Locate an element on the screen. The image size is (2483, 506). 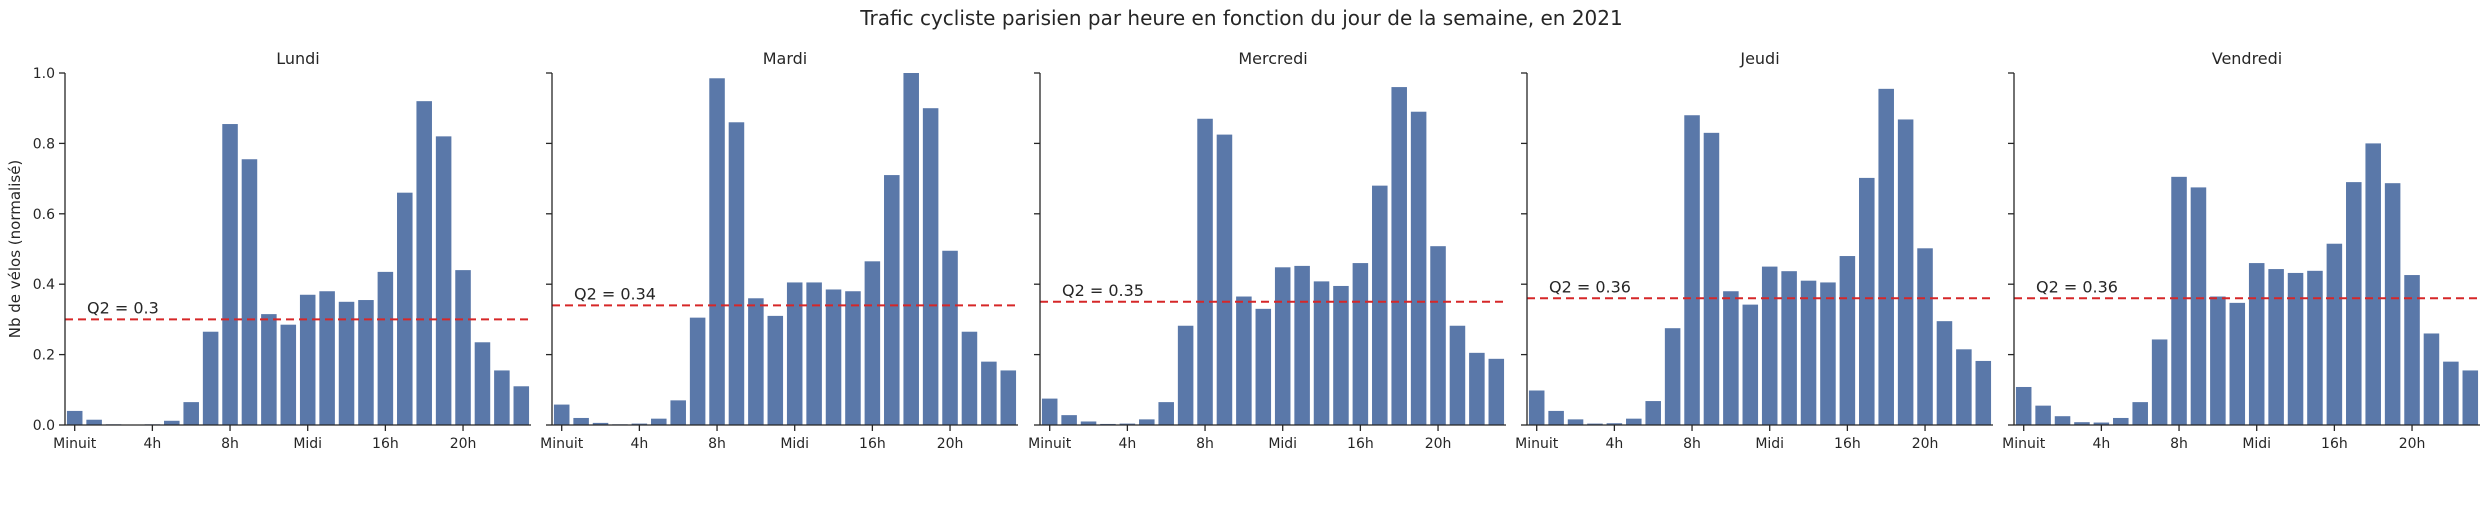
panel-title: Vendredi is located at coordinates (2247, 58).